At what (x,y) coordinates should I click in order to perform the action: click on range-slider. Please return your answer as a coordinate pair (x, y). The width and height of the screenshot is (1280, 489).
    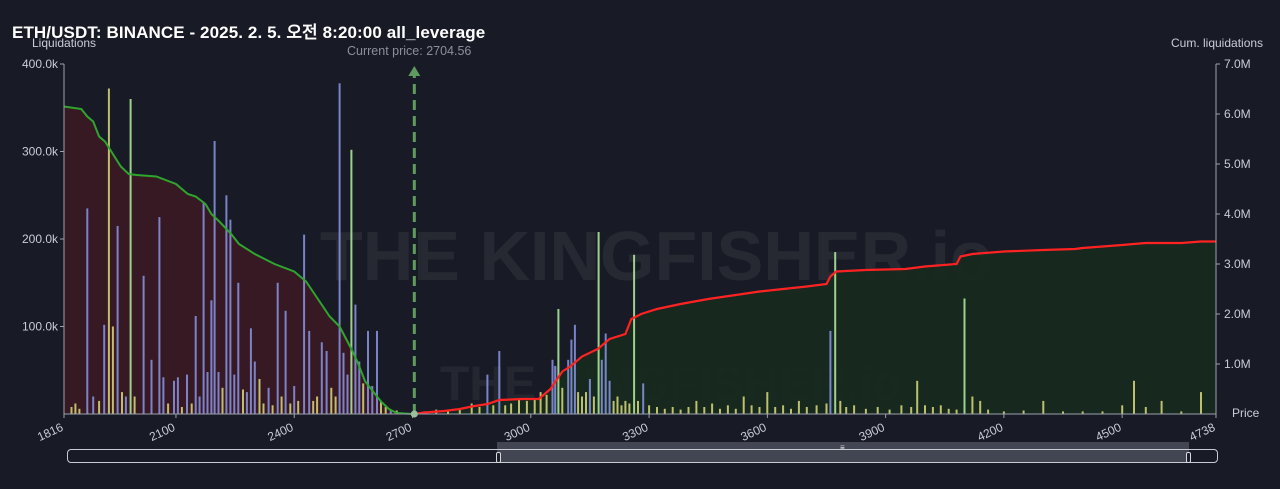
    Looking at the image, I should click on (642, 456).